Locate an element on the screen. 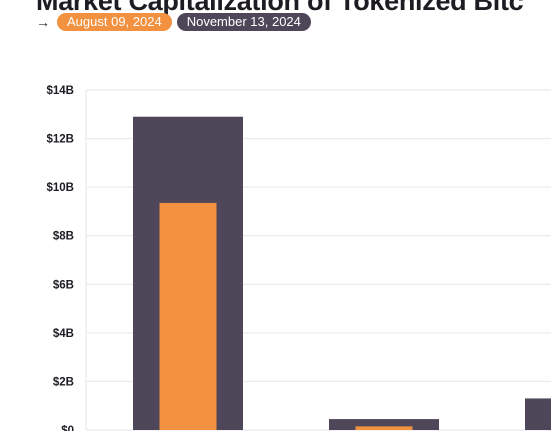 The height and width of the screenshot is (431, 551). y-tick-label: $14B is located at coordinates (61, 91).